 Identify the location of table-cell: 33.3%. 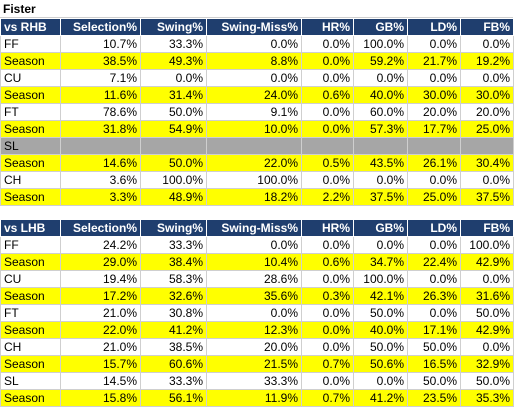
(173, 44).